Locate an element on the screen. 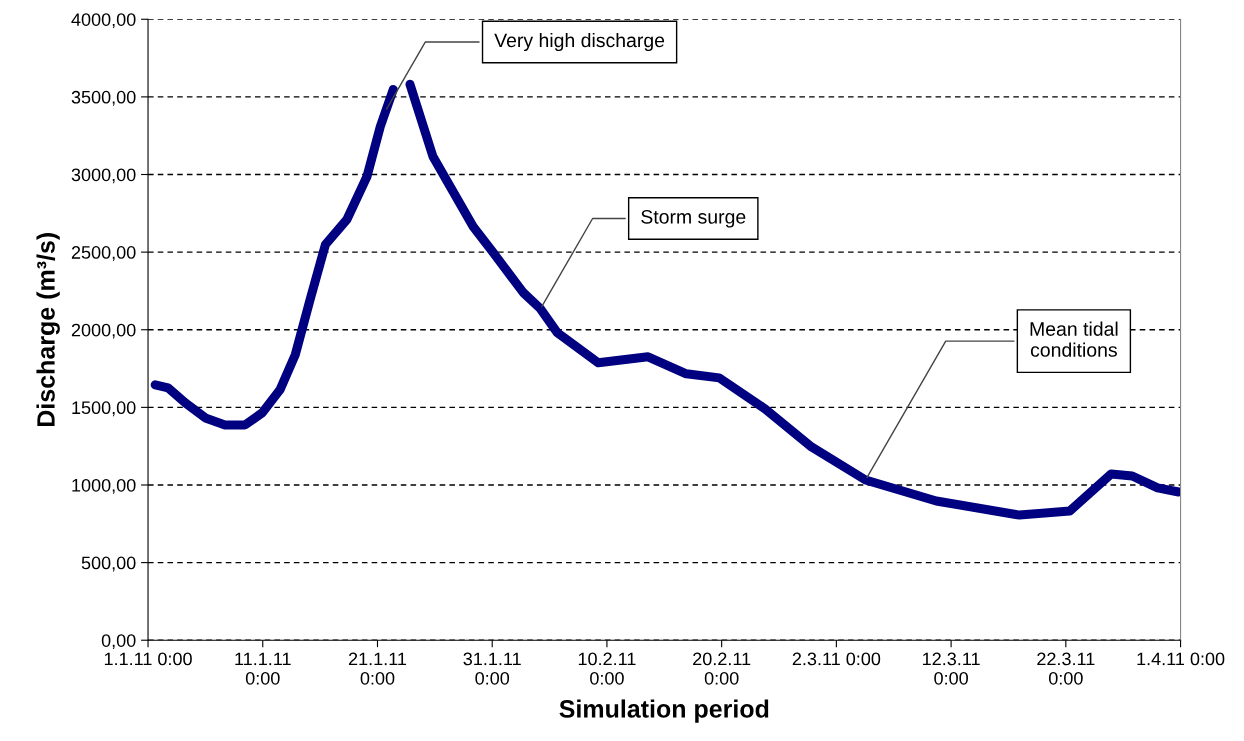 This screenshot has height=741, width=1244. y-tick-label: 1000,00 is located at coordinates (104, 486).